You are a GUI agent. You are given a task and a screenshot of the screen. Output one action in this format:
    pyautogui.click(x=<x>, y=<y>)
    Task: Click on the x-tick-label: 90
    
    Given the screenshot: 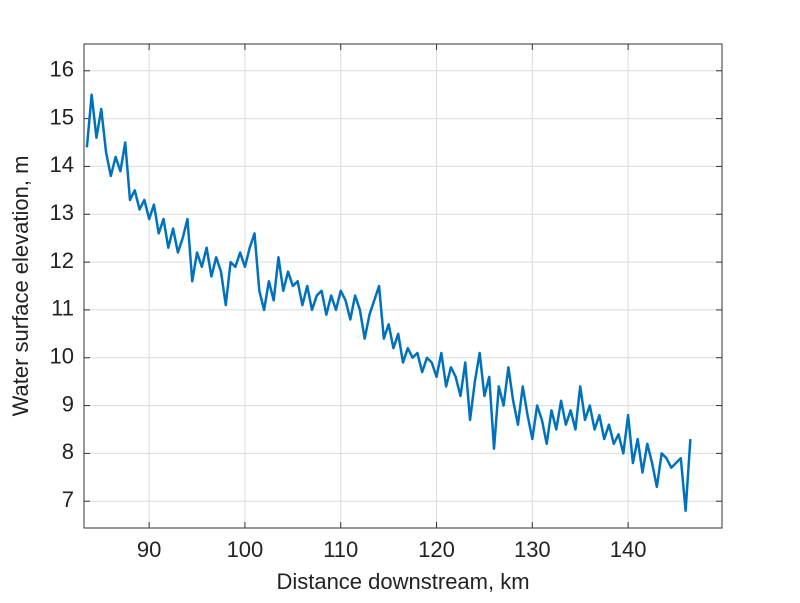 What is the action you would take?
    pyautogui.click(x=149, y=549)
    